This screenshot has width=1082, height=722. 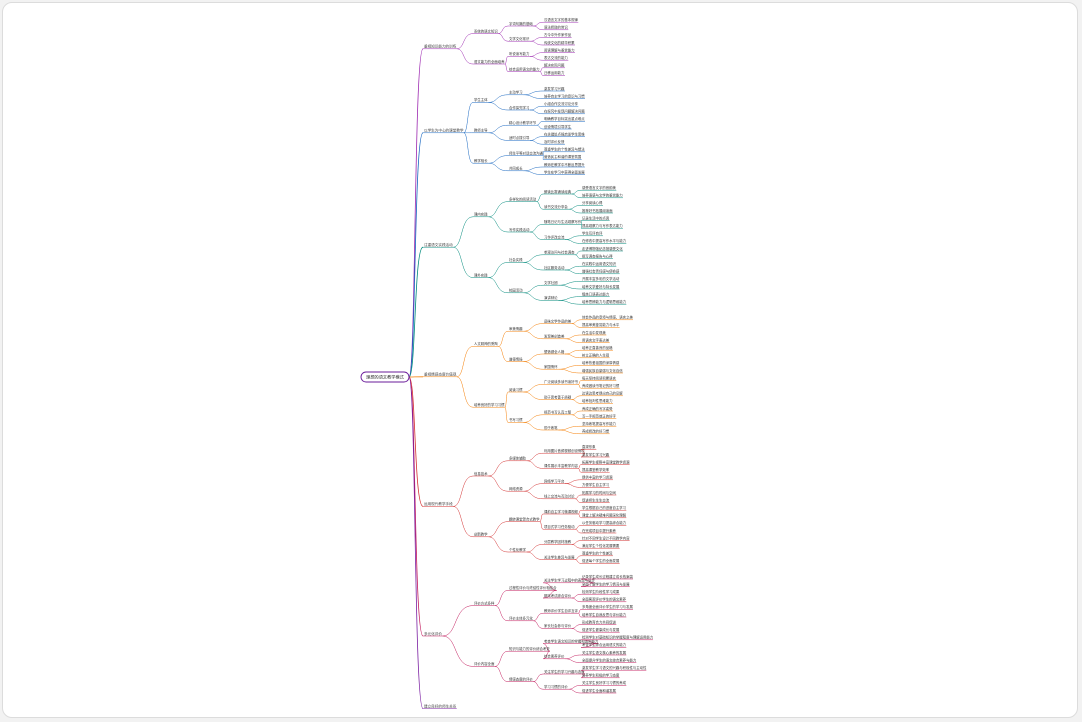 What do you see at coordinates (519, 138) in the screenshot?
I see `topic-node: 适时点拨引导` at bounding box center [519, 138].